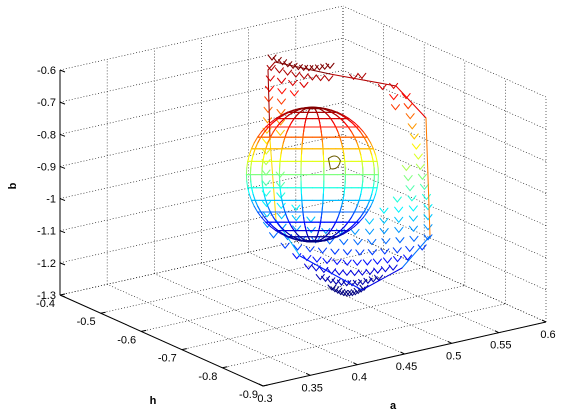 This screenshot has width=569, height=414. Describe the element at coordinates (497, 332) in the screenshot. I see `x-tick-mark` at that location.